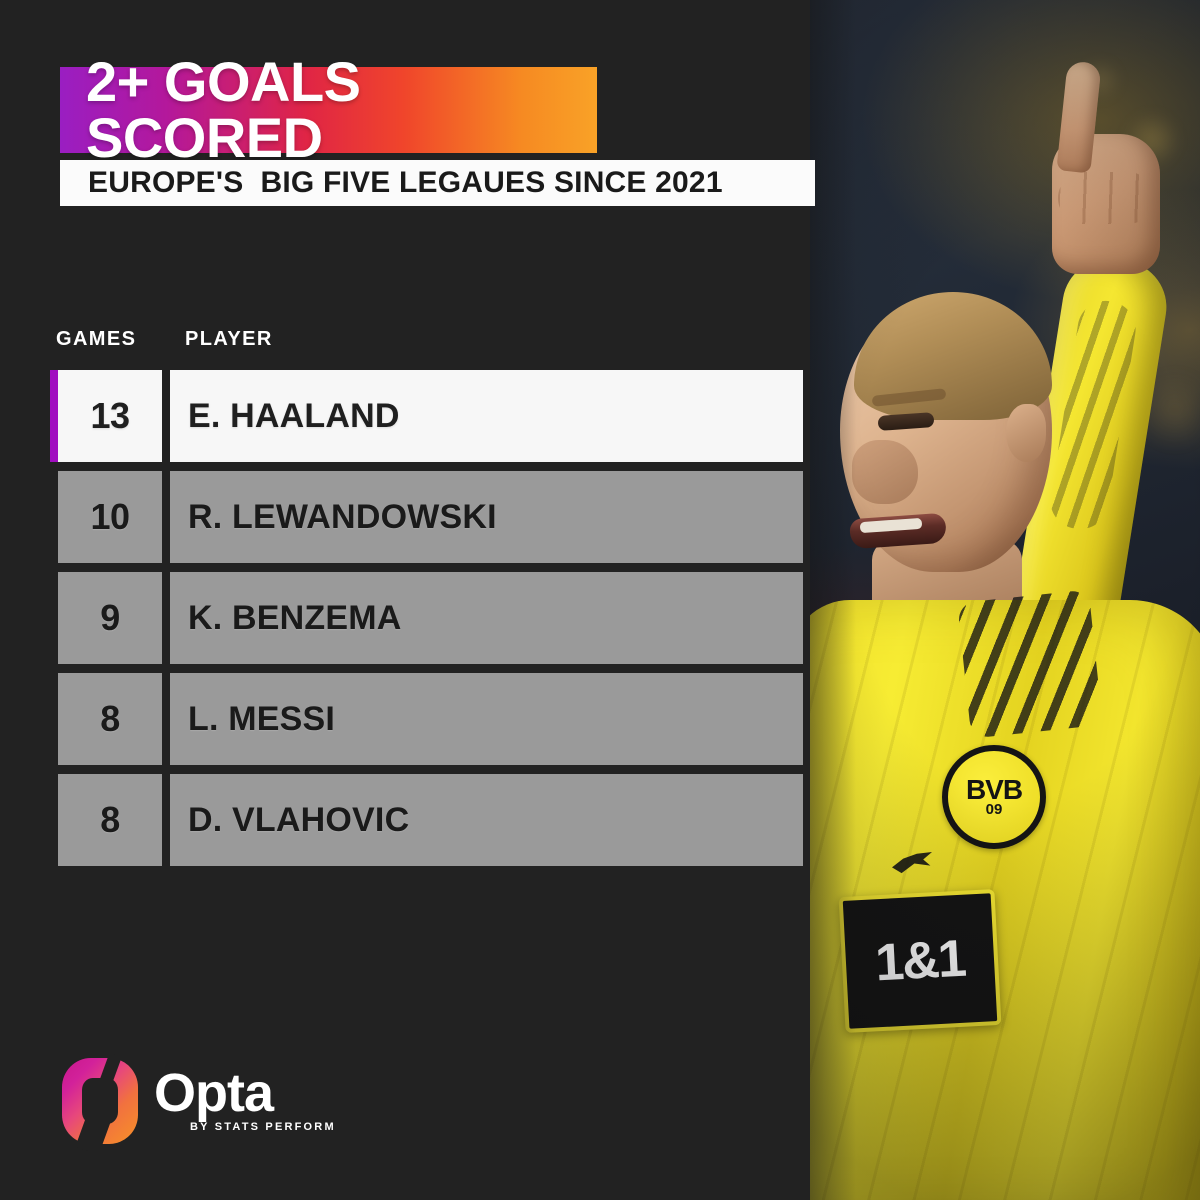 The height and width of the screenshot is (1200, 1200). I want to click on opta-wordmark: Opta BY STATS PERFORM, so click(245, 1098).